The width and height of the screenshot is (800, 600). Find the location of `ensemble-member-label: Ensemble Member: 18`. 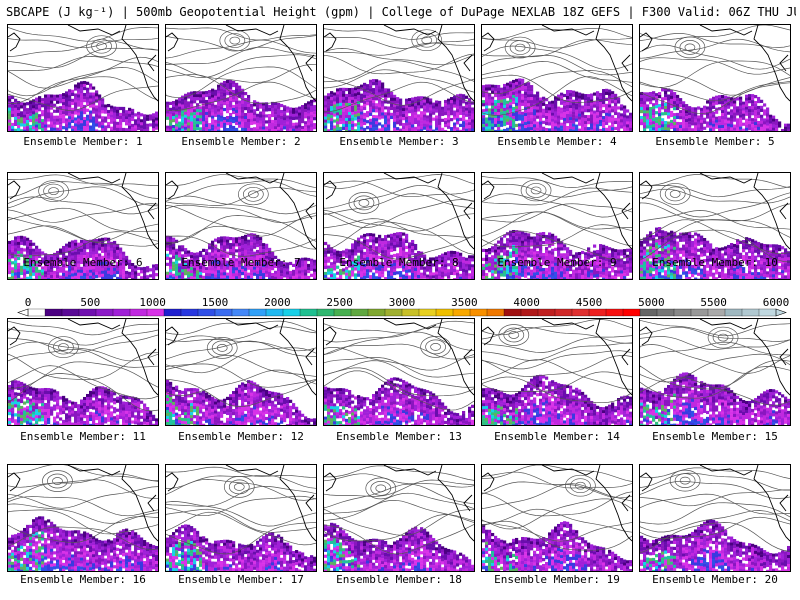

ensemble-member-label: Ensemble Member: 18 is located at coordinates (399, 579).